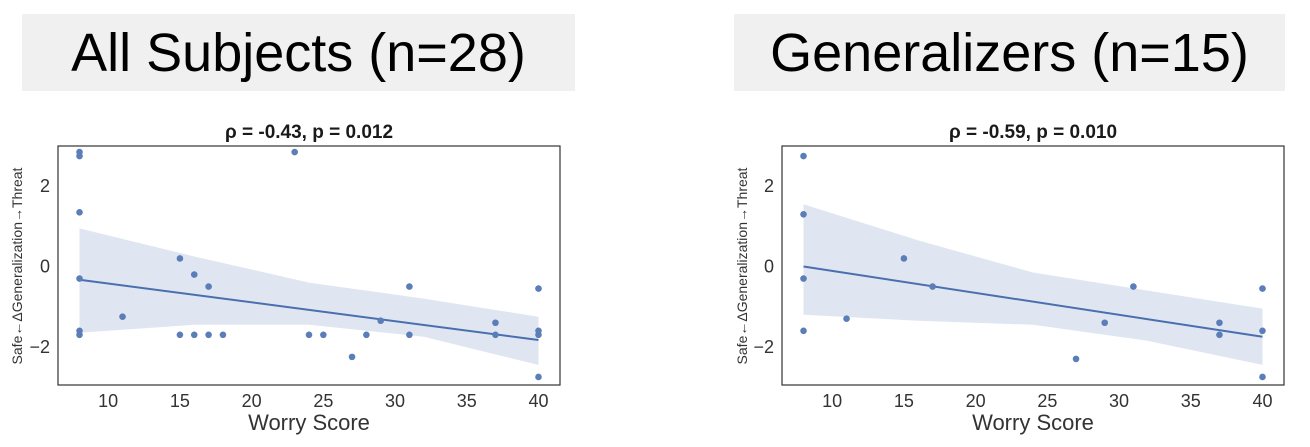  I want to click on chart-title: ρ = -0.43, p = 0.012, so click(309, 132).